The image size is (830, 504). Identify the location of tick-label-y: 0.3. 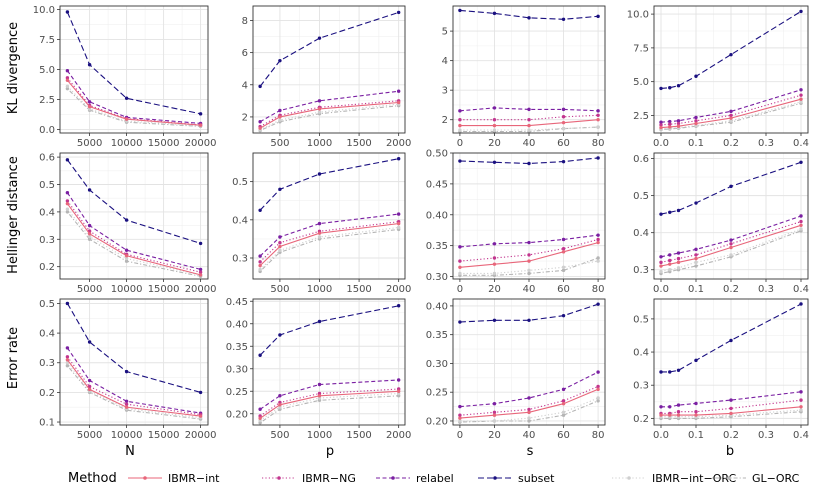
(641, 386).